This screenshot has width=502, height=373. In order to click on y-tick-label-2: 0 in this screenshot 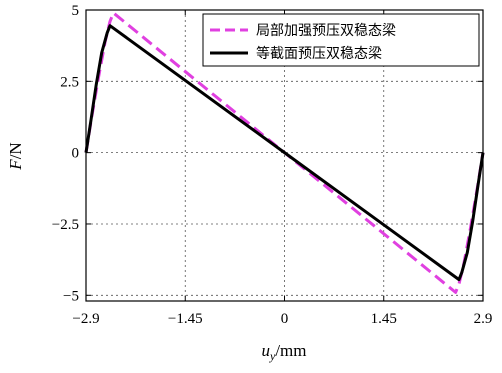, I will do `click(76, 154)`.